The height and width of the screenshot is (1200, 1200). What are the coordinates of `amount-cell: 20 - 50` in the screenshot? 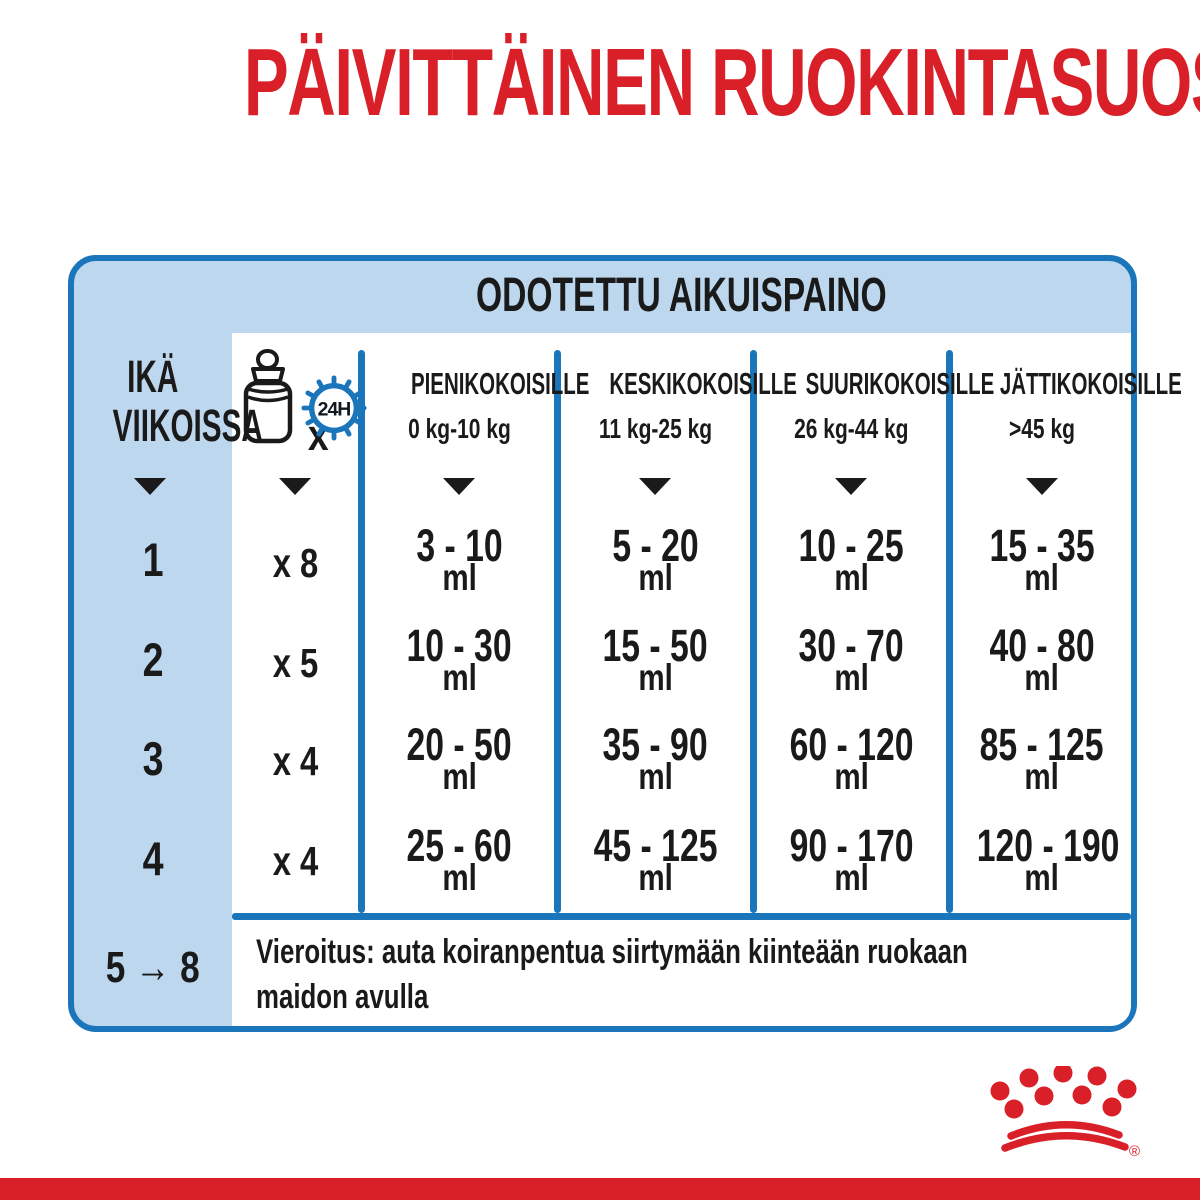 It's located at (459, 745).